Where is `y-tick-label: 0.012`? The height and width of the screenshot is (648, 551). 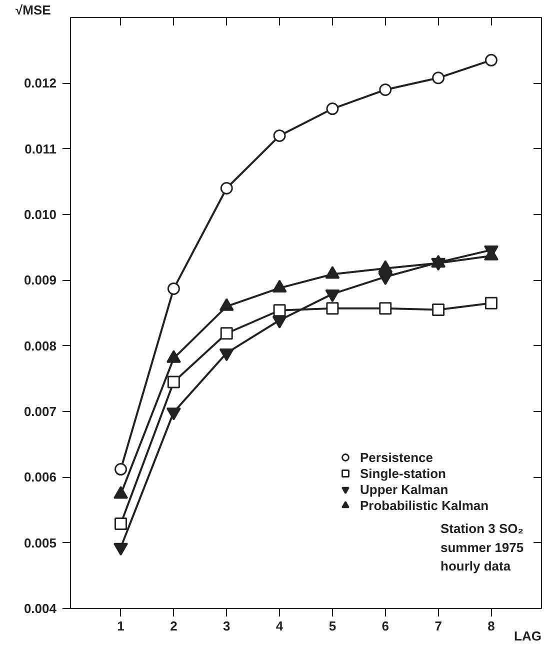
y-tick-label: 0.012 is located at coordinates (40, 83).